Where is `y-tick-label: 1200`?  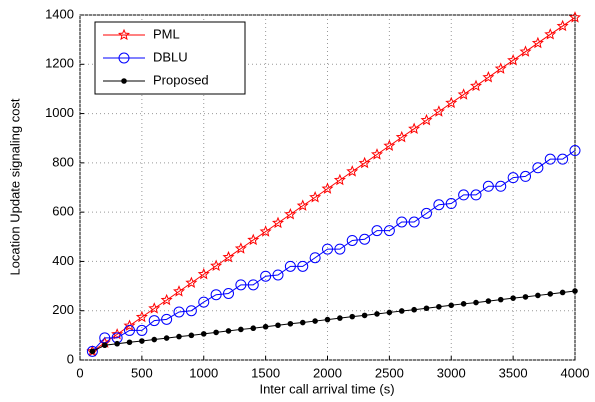
y-tick-label: 1200 is located at coordinates (59, 63).